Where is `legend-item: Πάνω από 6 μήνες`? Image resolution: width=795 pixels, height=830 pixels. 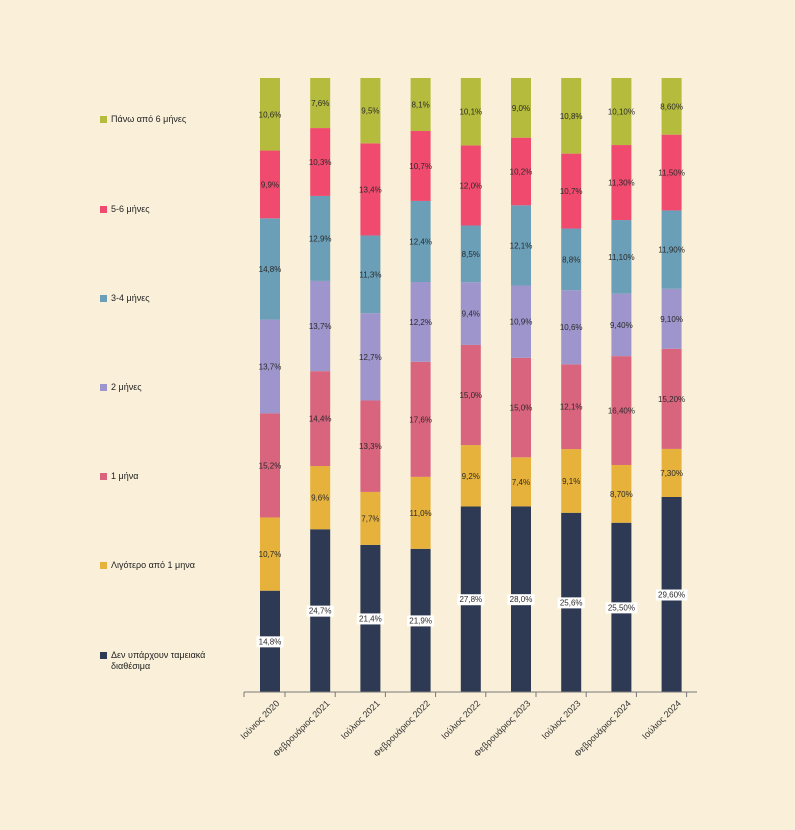 legend-item: Πάνω από 6 μήνες is located at coordinates (170, 119).